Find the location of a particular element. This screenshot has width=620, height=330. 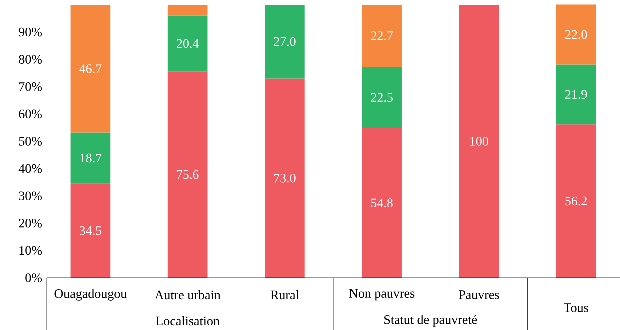

text: Localisation is located at coordinates (188, 321).